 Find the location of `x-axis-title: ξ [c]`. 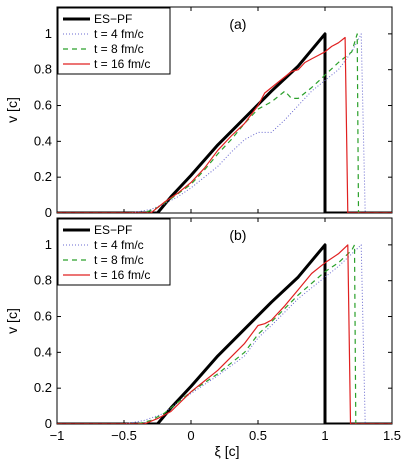

x-axis-title: ξ [c] is located at coordinates (227, 451).